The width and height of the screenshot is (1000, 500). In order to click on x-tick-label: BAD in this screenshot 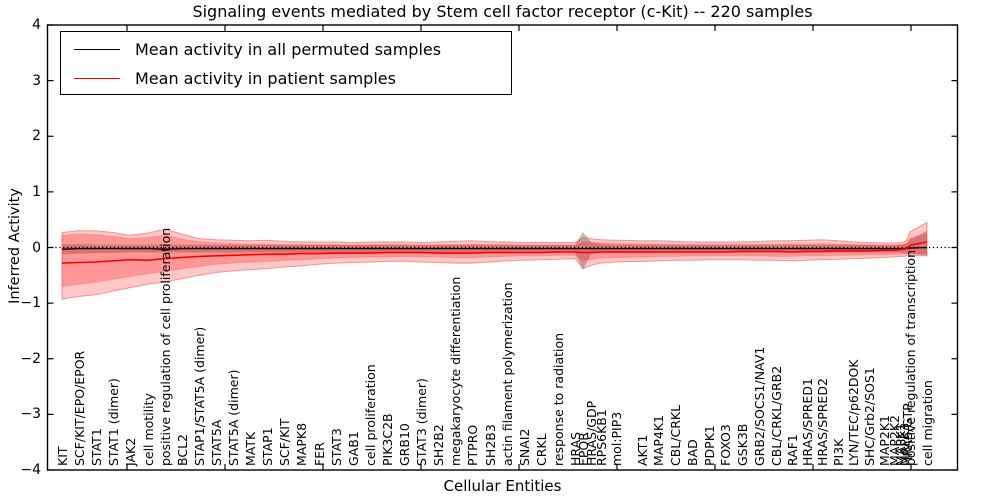, I will do `click(692, 452)`.